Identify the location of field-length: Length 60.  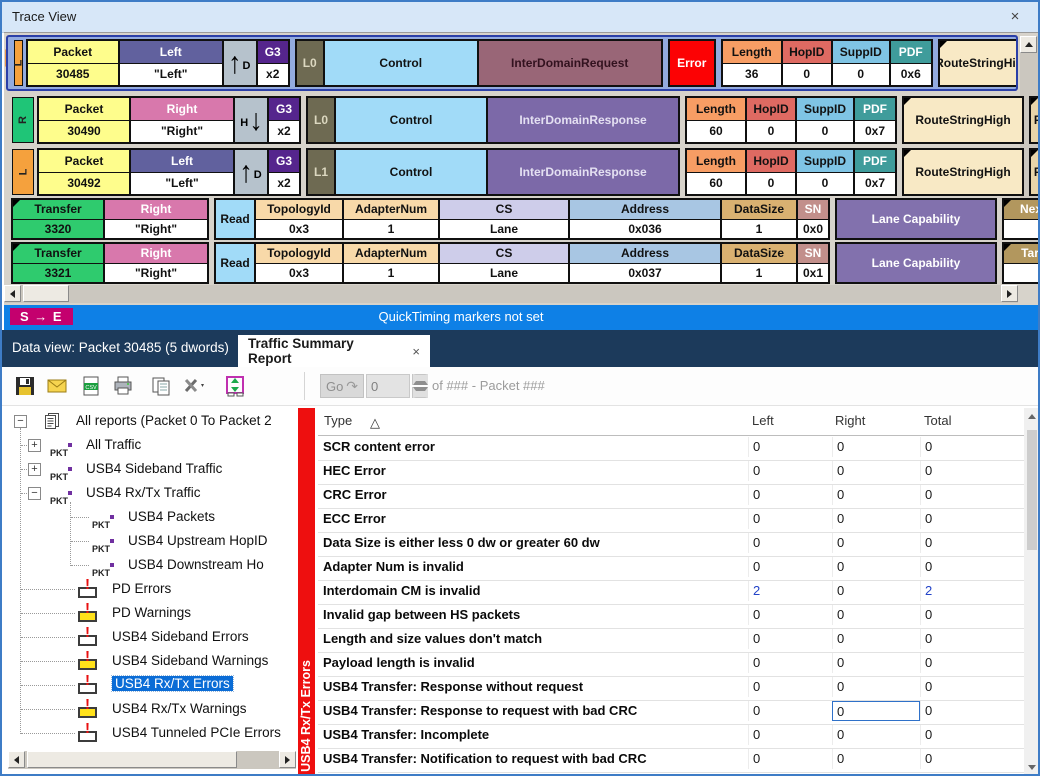
(716, 120).